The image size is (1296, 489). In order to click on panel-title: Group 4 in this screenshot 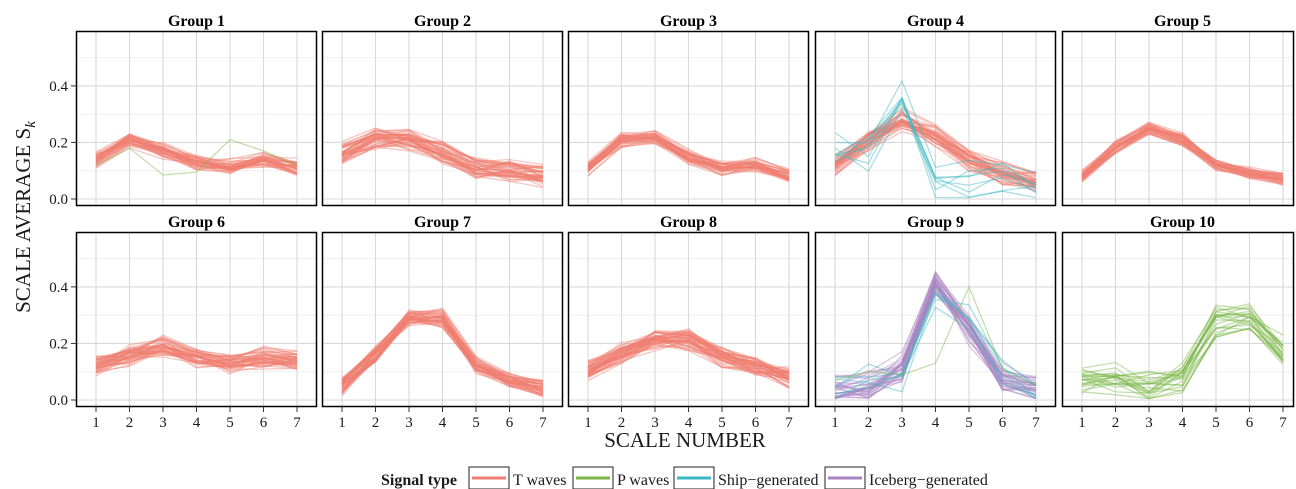, I will do `click(935, 21)`.